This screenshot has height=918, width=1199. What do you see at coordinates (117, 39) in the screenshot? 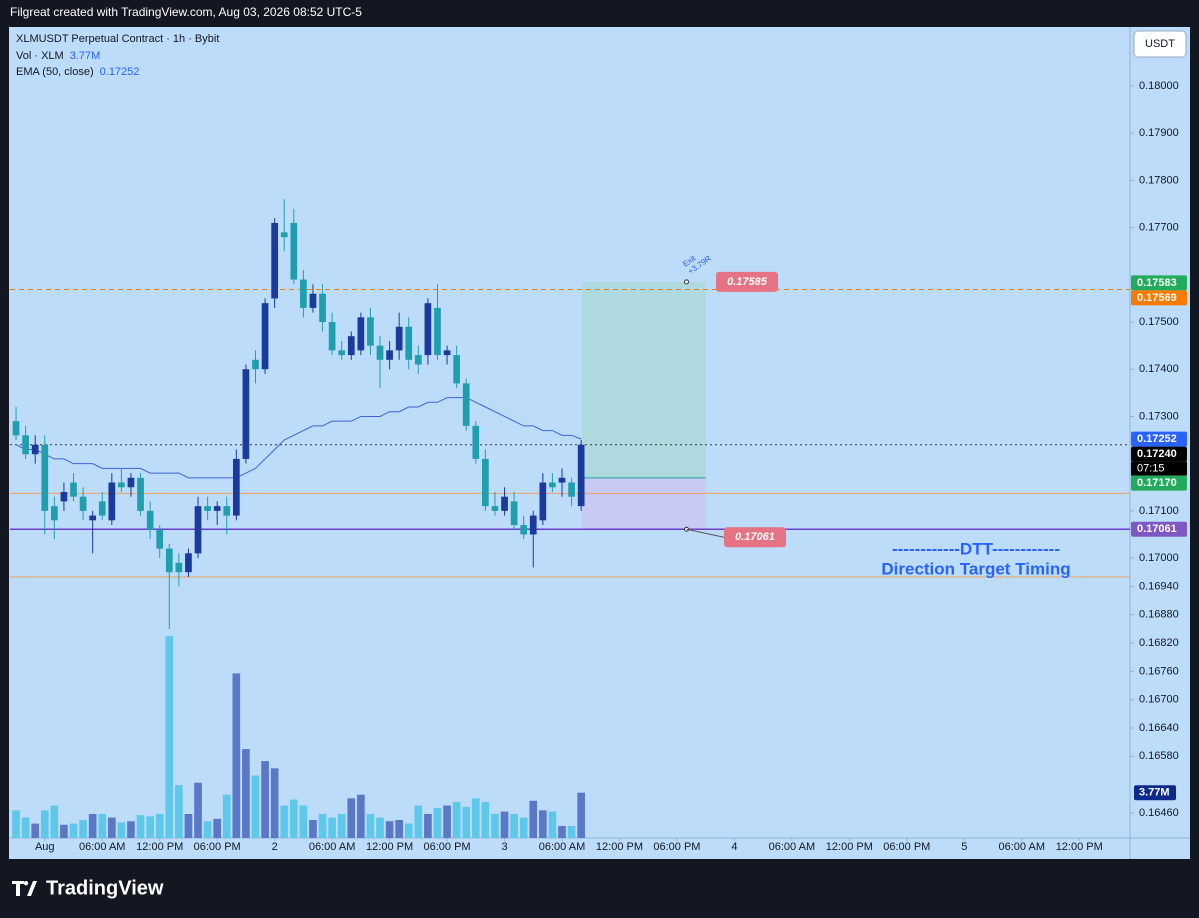
I see `chart-title: XLMUSDT Perpetual Contract · 1h · Bybit` at bounding box center [117, 39].